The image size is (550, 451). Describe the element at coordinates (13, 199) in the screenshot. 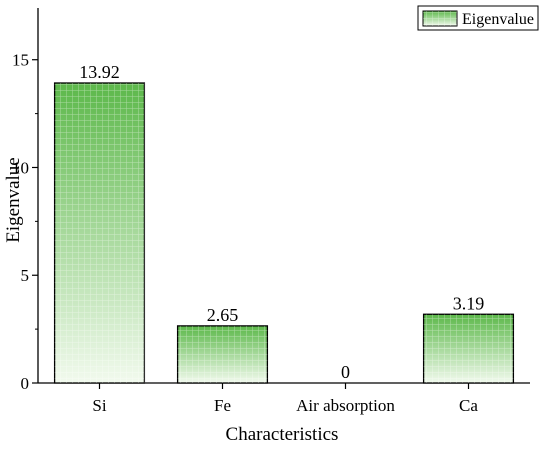

I see `y-axis-title: Eigenvalue` at that location.